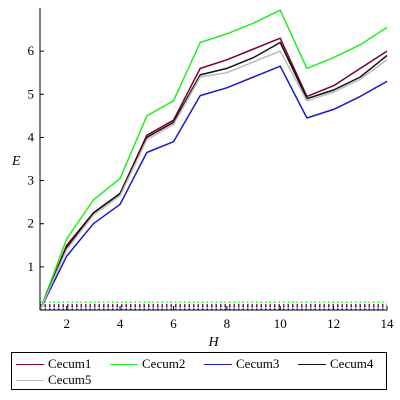 This screenshot has height=400, width=400. What do you see at coordinates (213, 342) in the screenshot?
I see `x-axis-label: H` at bounding box center [213, 342].